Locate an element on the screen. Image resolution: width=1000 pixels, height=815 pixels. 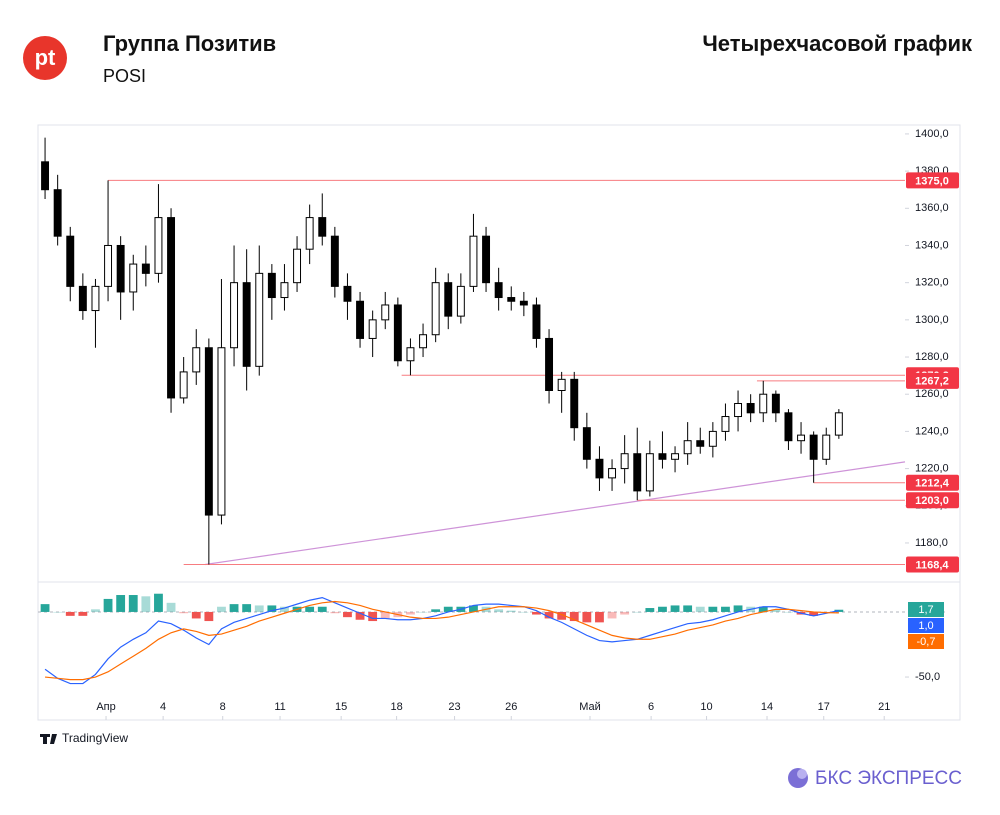
x-tick-label: 10 is located at coordinates (706, 707).